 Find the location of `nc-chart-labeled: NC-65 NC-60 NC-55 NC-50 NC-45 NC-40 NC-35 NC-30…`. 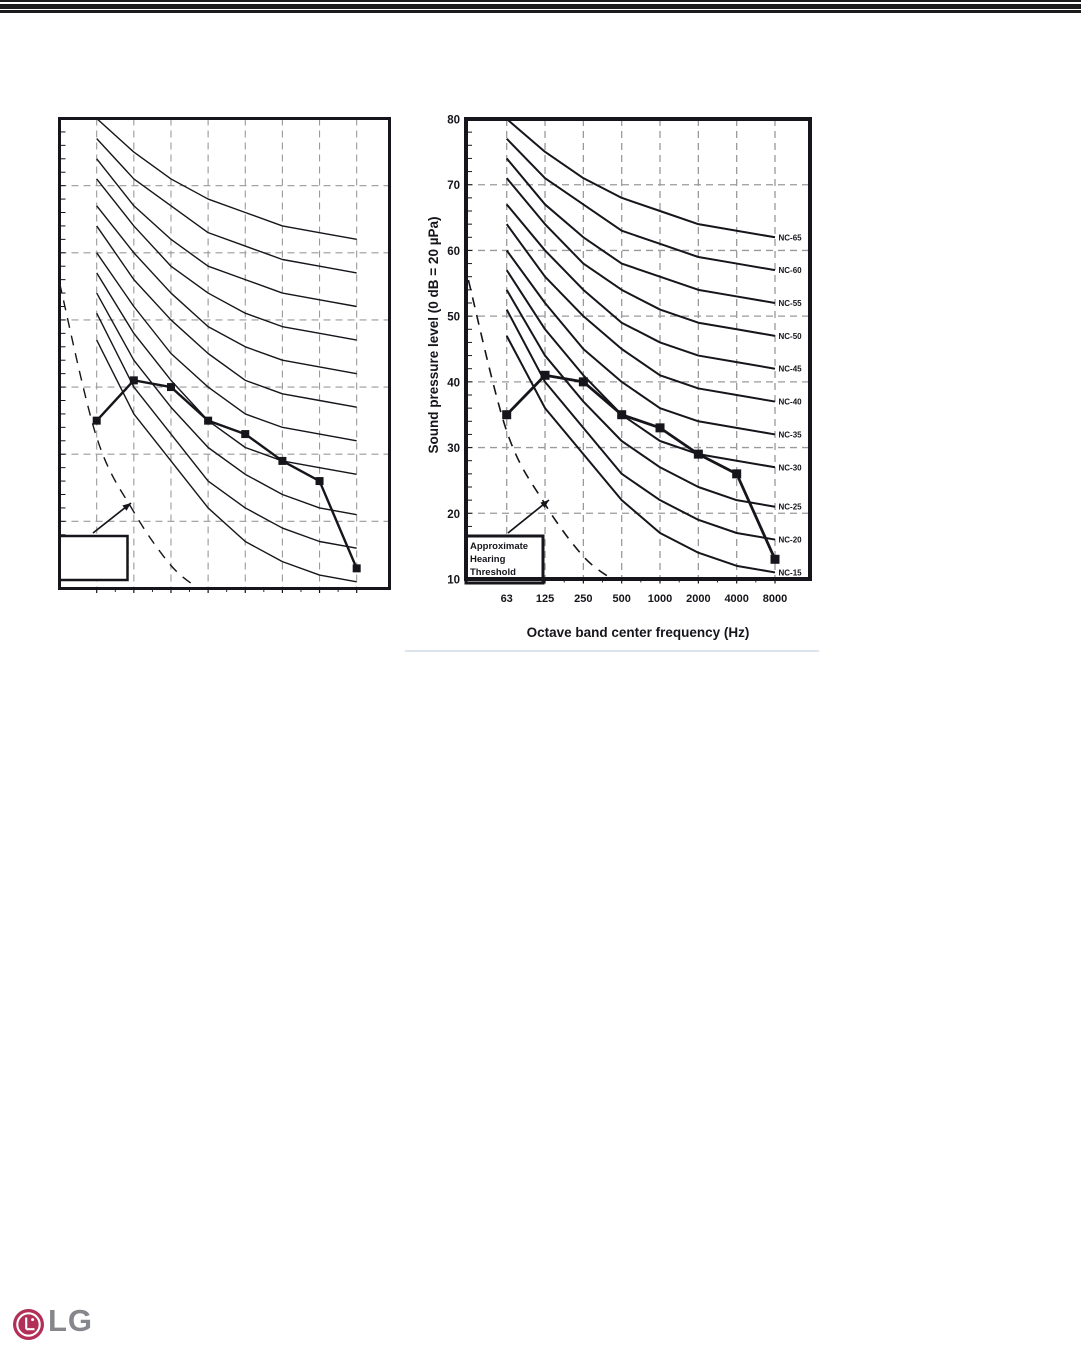

nc-chart-labeled: NC-65 NC-60 NC-55 NC-50 NC-45 NC-40 NC-35 NC-30… is located at coordinates (619, 377).